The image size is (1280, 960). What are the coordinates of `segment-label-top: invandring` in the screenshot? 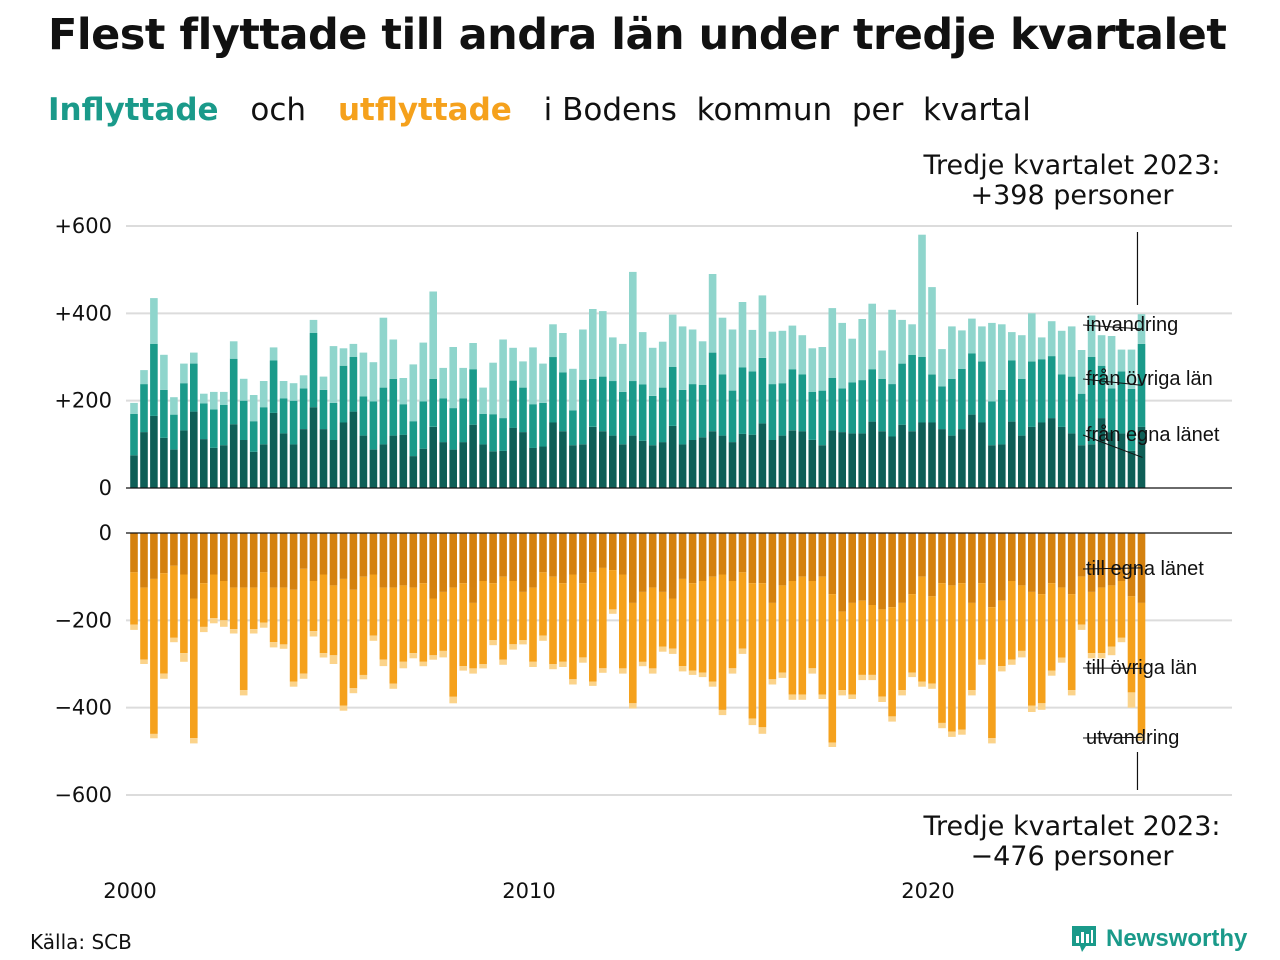 It's located at (1132, 325).